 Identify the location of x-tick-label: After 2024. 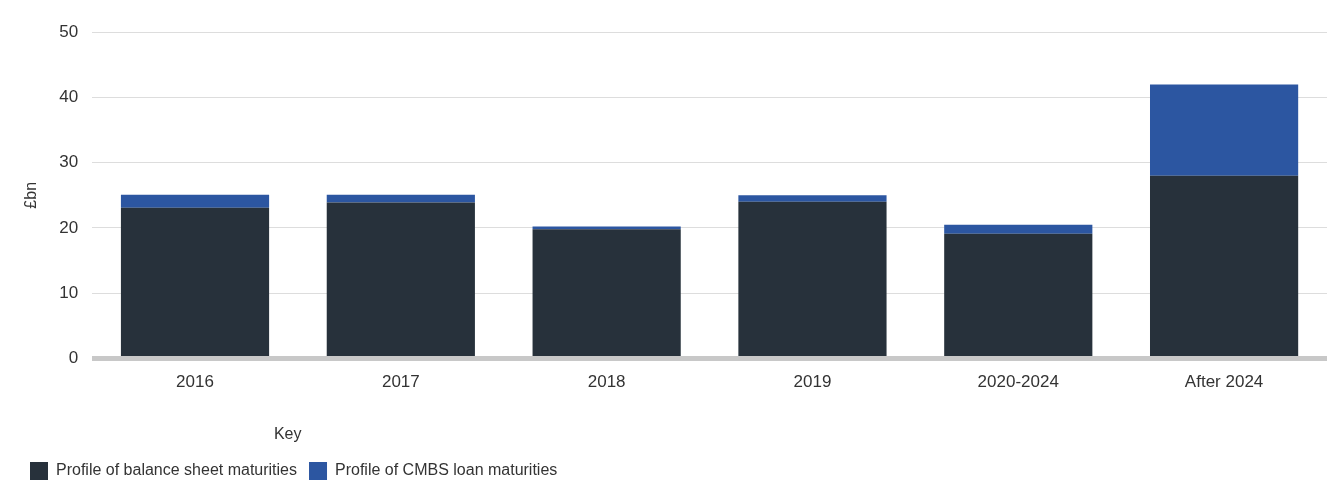
(1224, 382).